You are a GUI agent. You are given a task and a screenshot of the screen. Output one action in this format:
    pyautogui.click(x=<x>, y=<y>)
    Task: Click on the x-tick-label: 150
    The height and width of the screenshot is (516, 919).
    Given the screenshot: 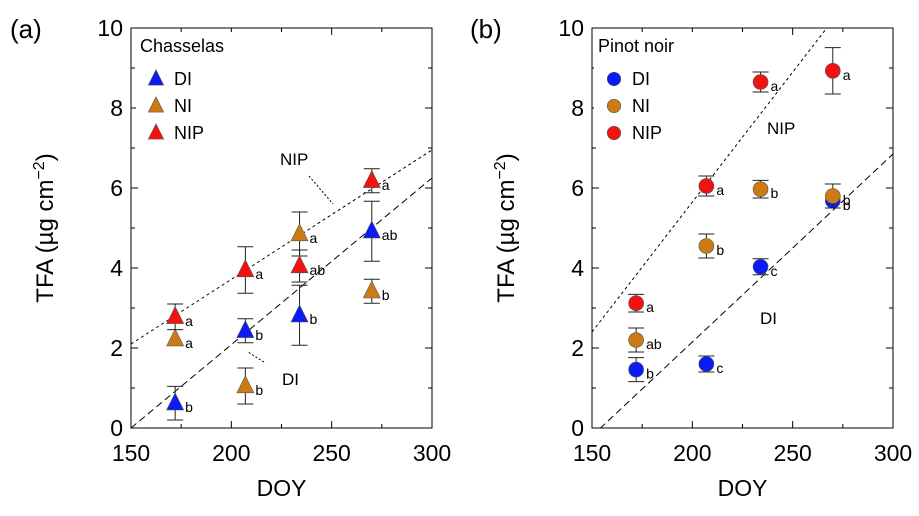 What is the action you would take?
    pyautogui.click(x=592, y=453)
    